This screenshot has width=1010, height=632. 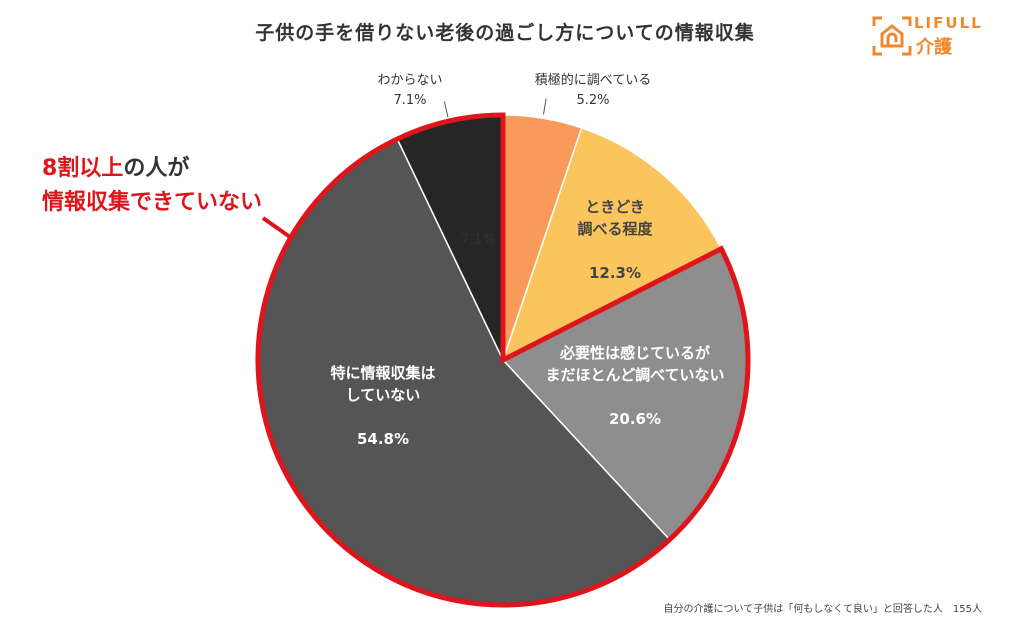 What do you see at coordinates (83, 168) in the screenshot?
I see `callout-highlight: 8割以上` at bounding box center [83, 168].